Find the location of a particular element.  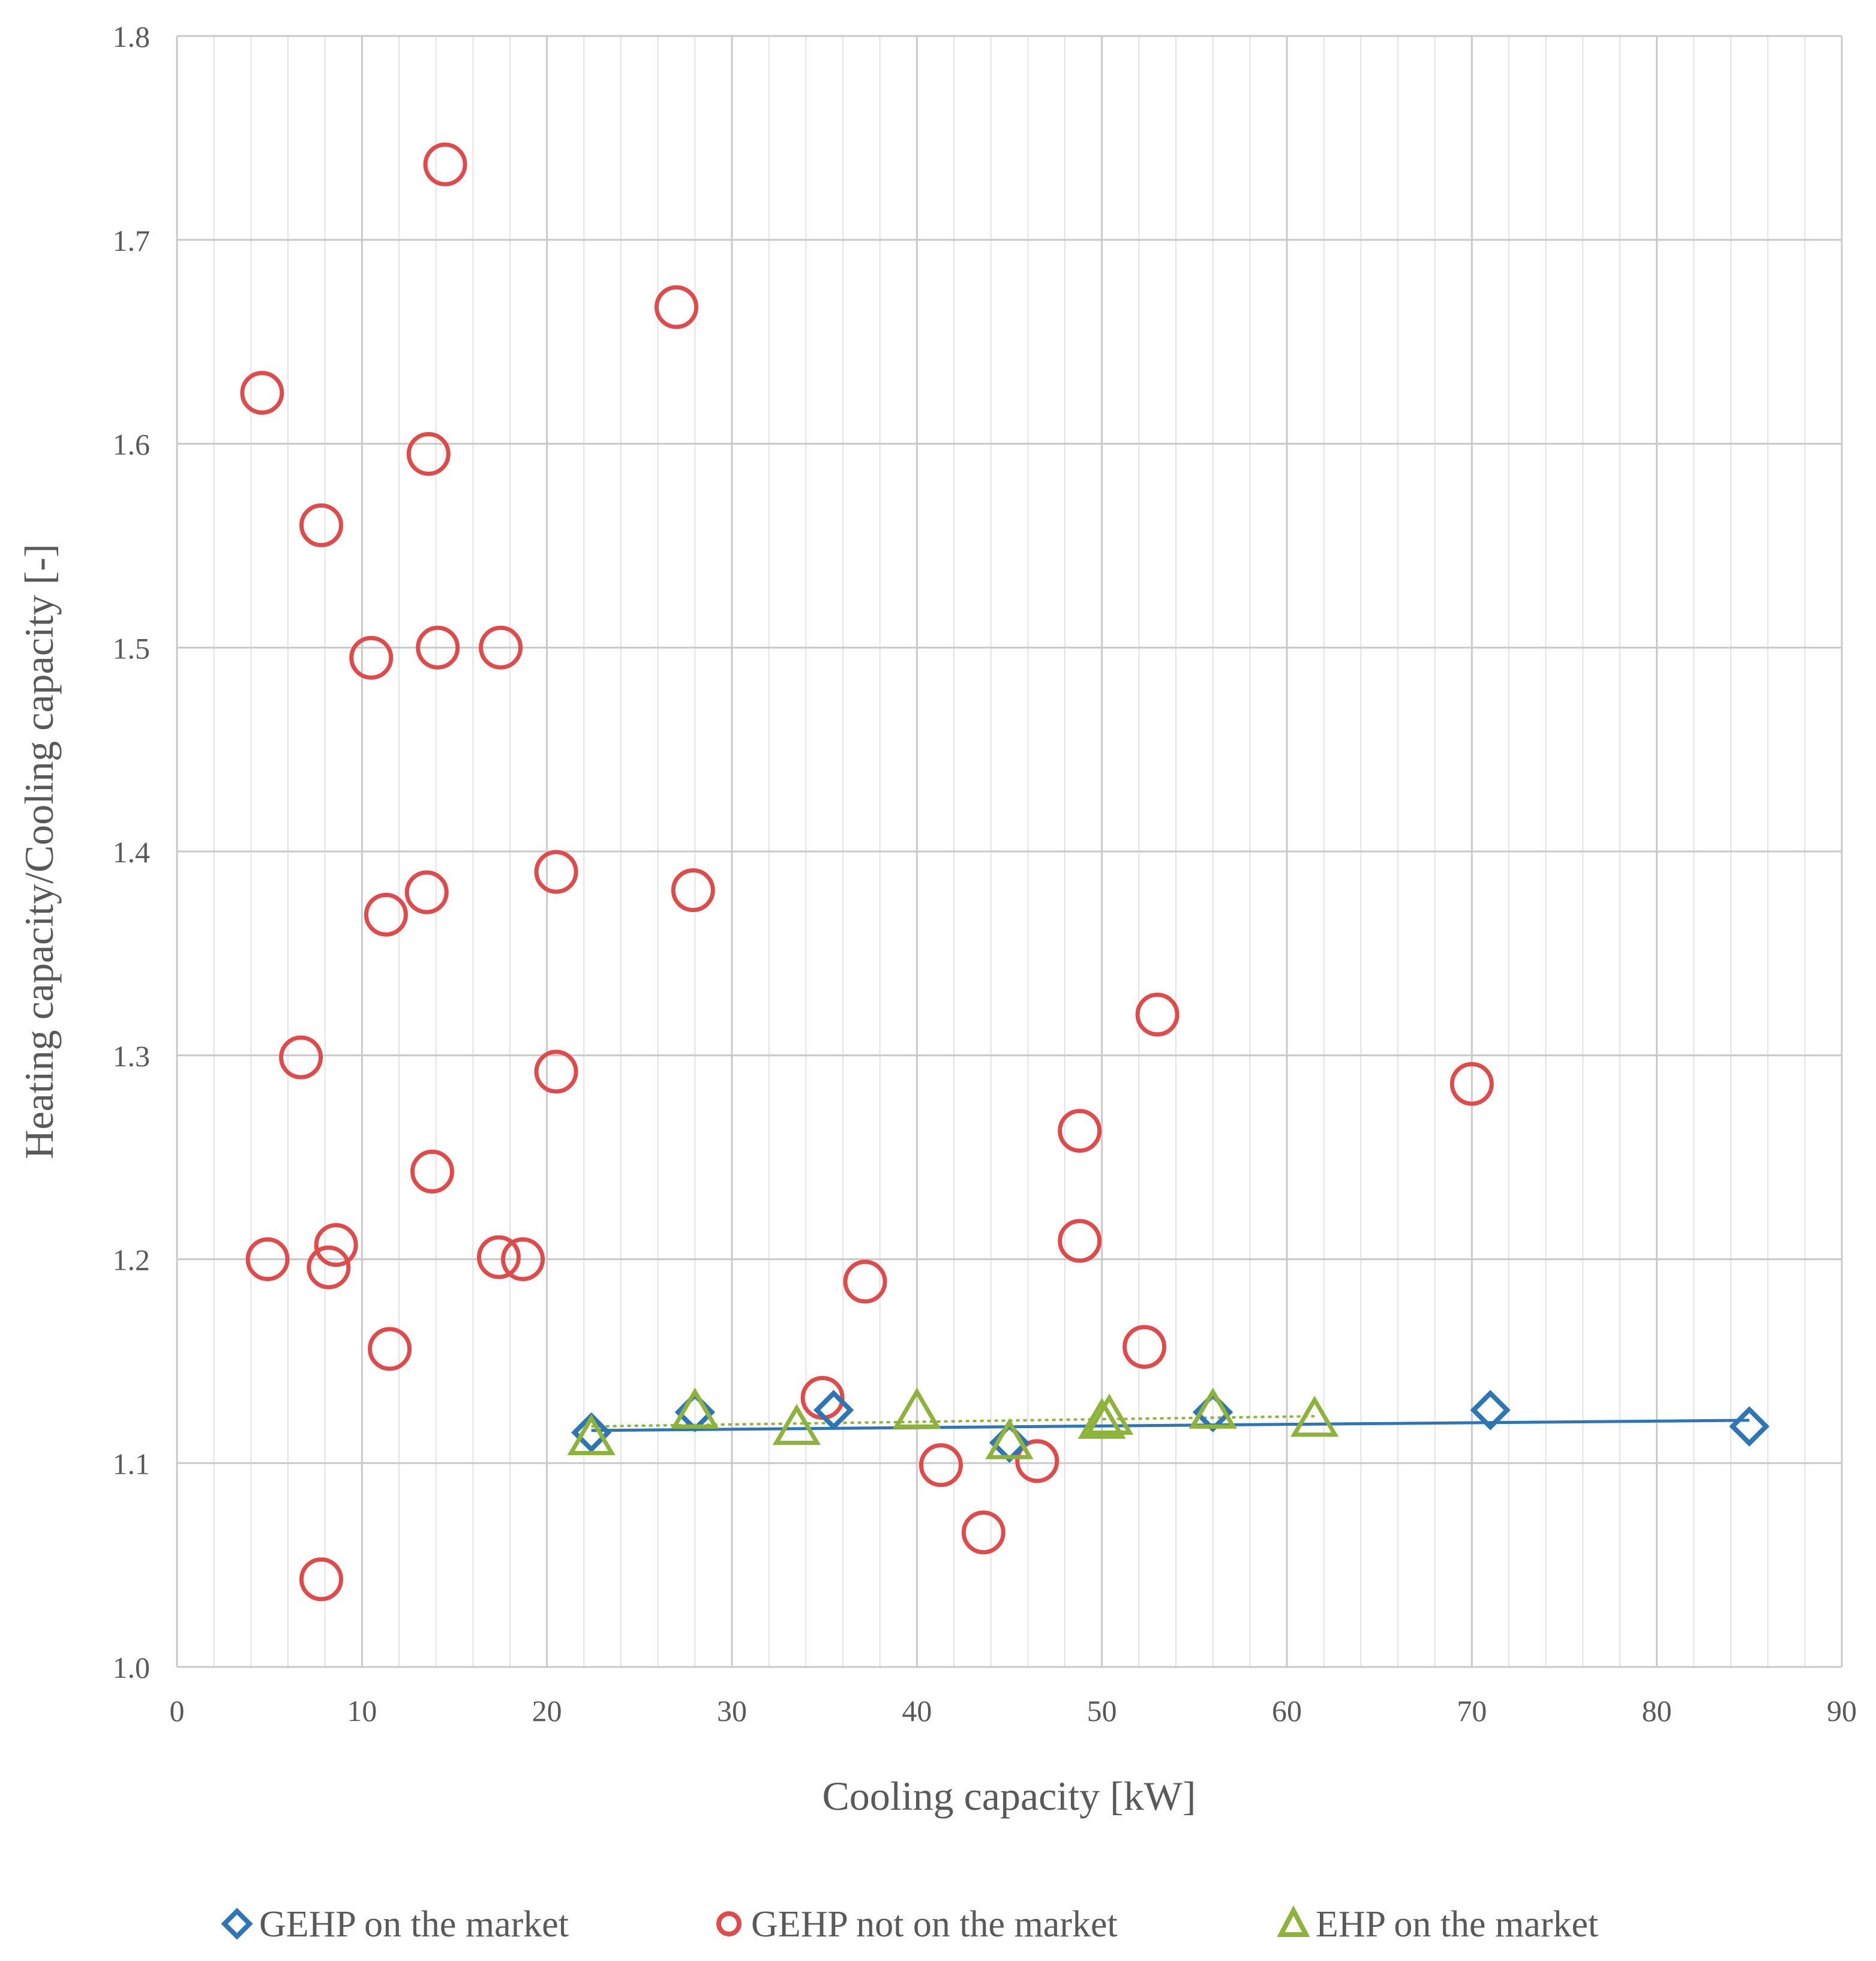

x-axis-tick-labels: 0 10 20 30 40 50 60 70 80 90 is located at coordinates (1013, 1711).